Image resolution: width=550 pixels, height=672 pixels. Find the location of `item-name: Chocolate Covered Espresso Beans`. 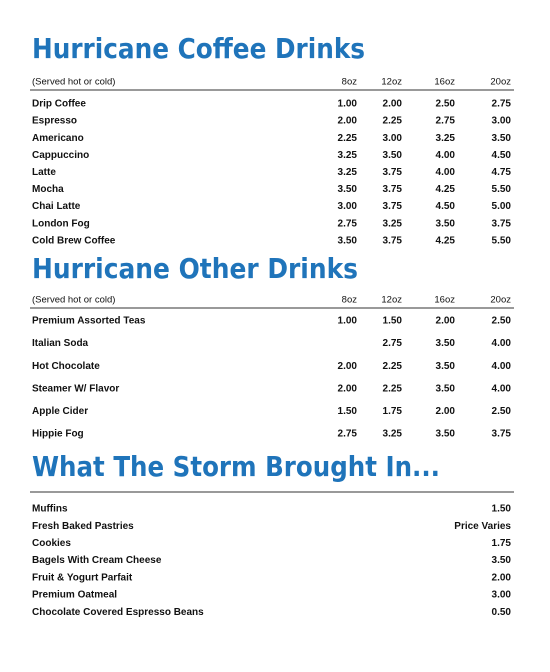

item-name: Chocolate Covered Espresso Beans is located at coordinates (118, 612).